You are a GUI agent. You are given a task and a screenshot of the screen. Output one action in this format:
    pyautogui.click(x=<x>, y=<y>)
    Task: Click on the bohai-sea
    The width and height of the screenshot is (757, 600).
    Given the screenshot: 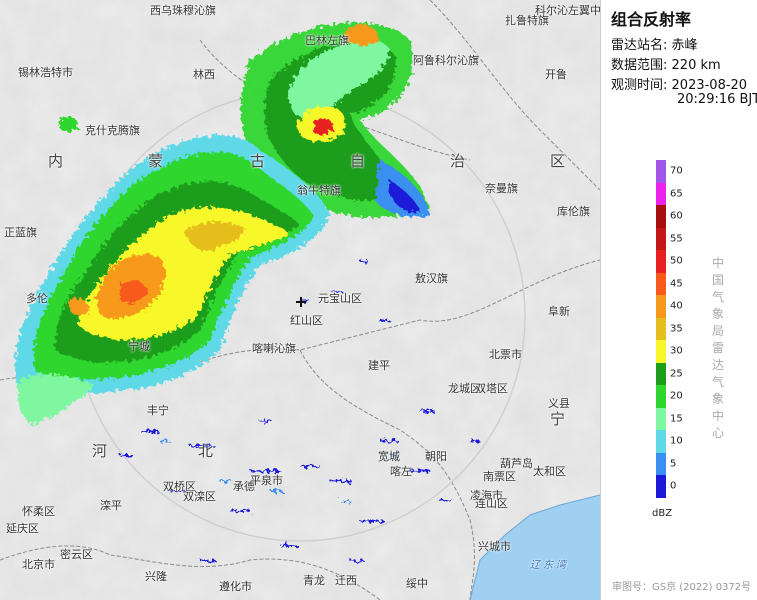 What is the action you would take?
    pyautogui.click(x=535, y=547)
    